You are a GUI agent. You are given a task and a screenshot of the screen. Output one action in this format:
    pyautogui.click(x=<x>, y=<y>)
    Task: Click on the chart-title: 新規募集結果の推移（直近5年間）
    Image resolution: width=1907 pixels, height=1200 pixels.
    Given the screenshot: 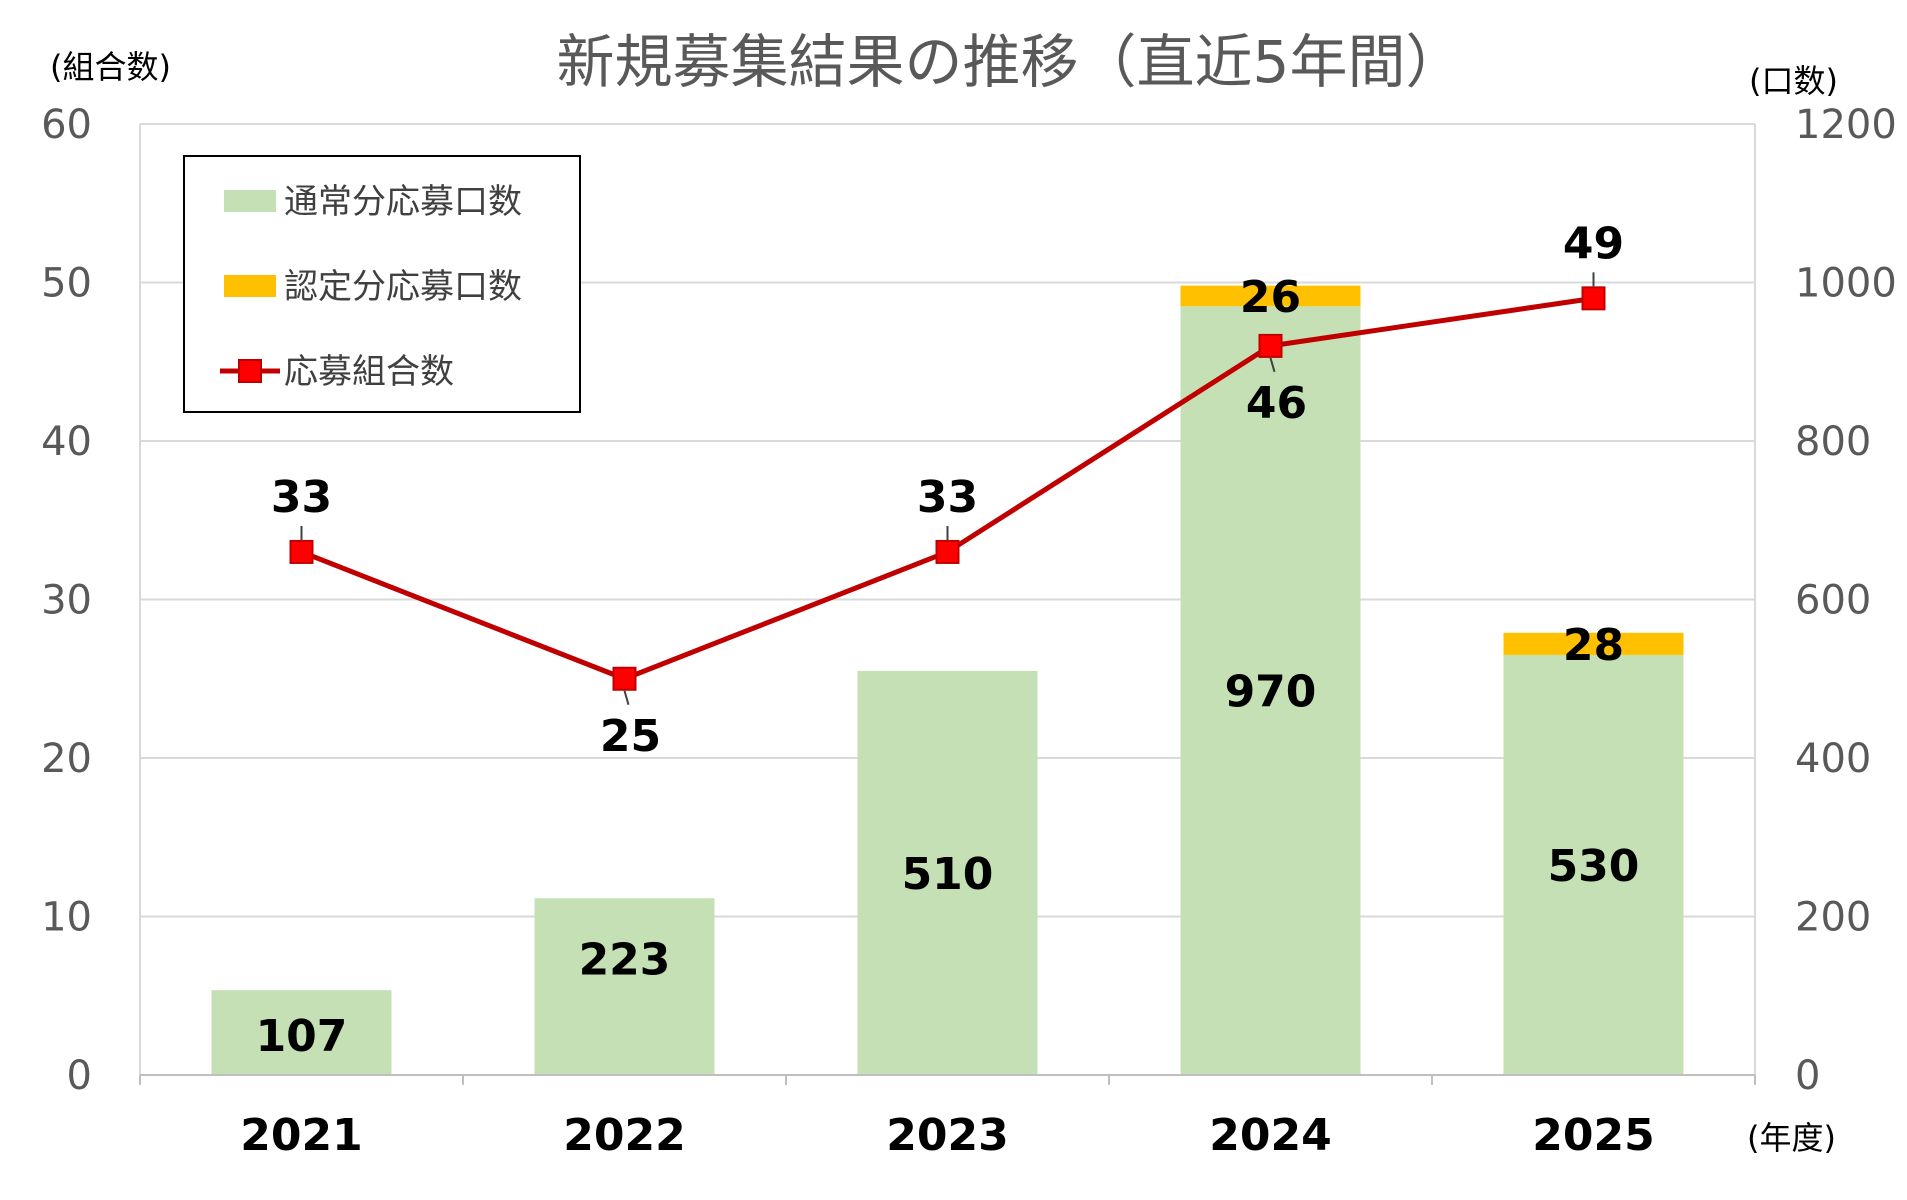 What is the action you would take?
    pyautogui.click(x=1010, y=62)
    